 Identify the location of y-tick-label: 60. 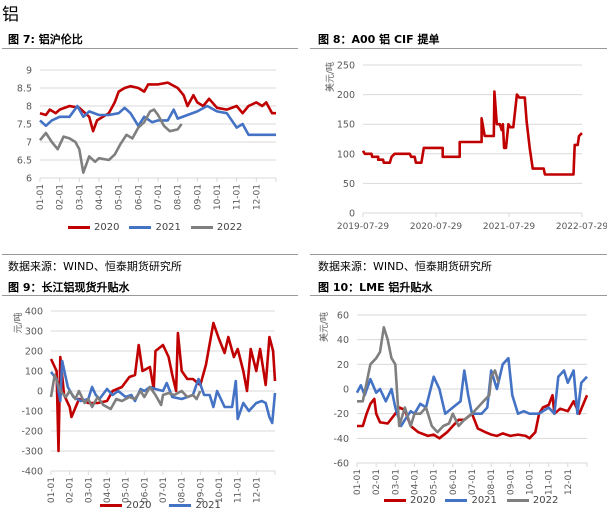
(343, 316).